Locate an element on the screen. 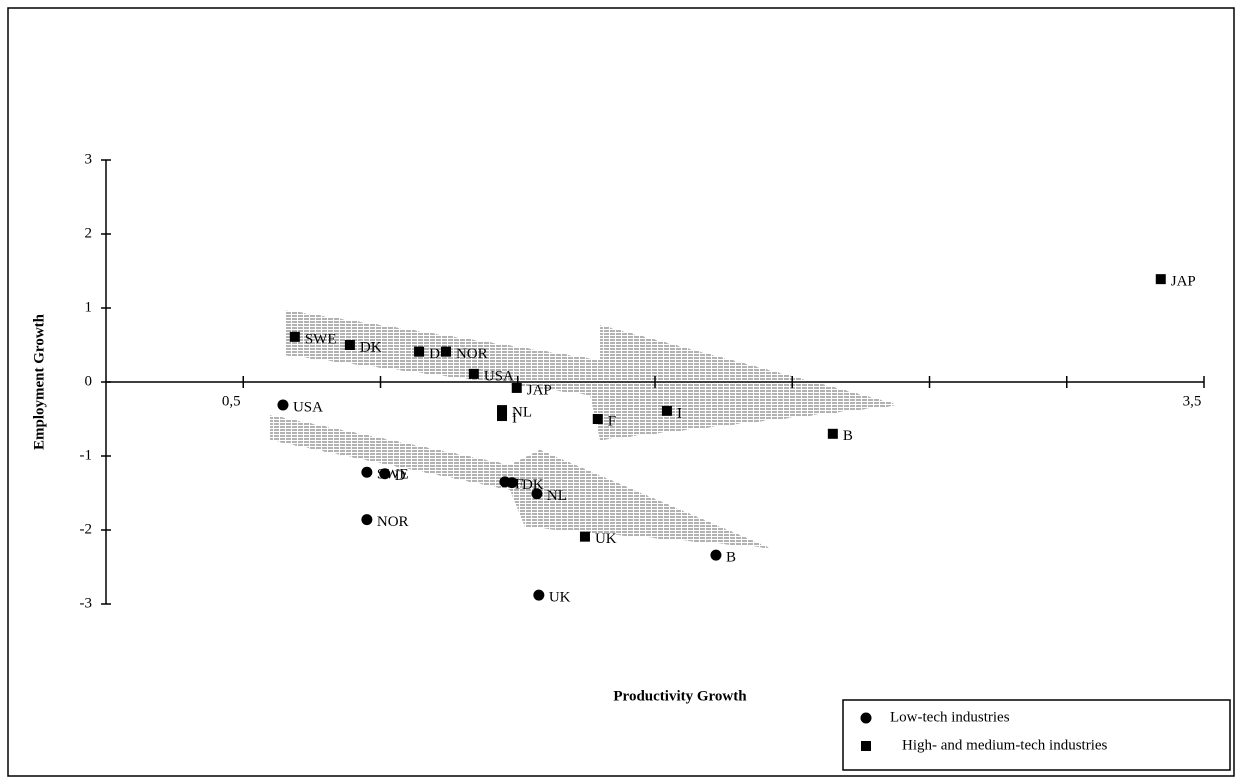 The width and height of the screenshot is (1243, 781). y-axis-title: Employment Growth is located at coordinates (39, 381).